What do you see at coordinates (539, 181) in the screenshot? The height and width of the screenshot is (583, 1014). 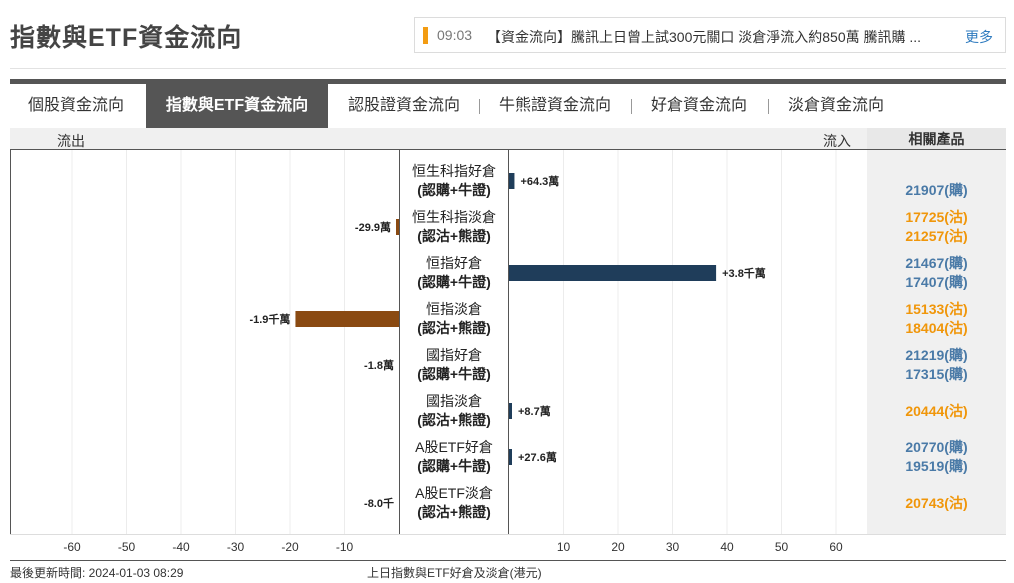 I see `bar-value-label: +64.3萬` at bounding box center [539, 181].